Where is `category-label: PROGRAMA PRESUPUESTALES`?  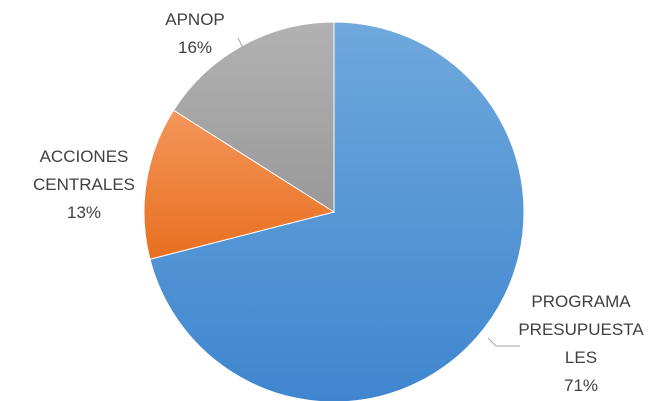
category-label: PROGRAMA PRESUPUESTALES is located at coordinates (581, 329).